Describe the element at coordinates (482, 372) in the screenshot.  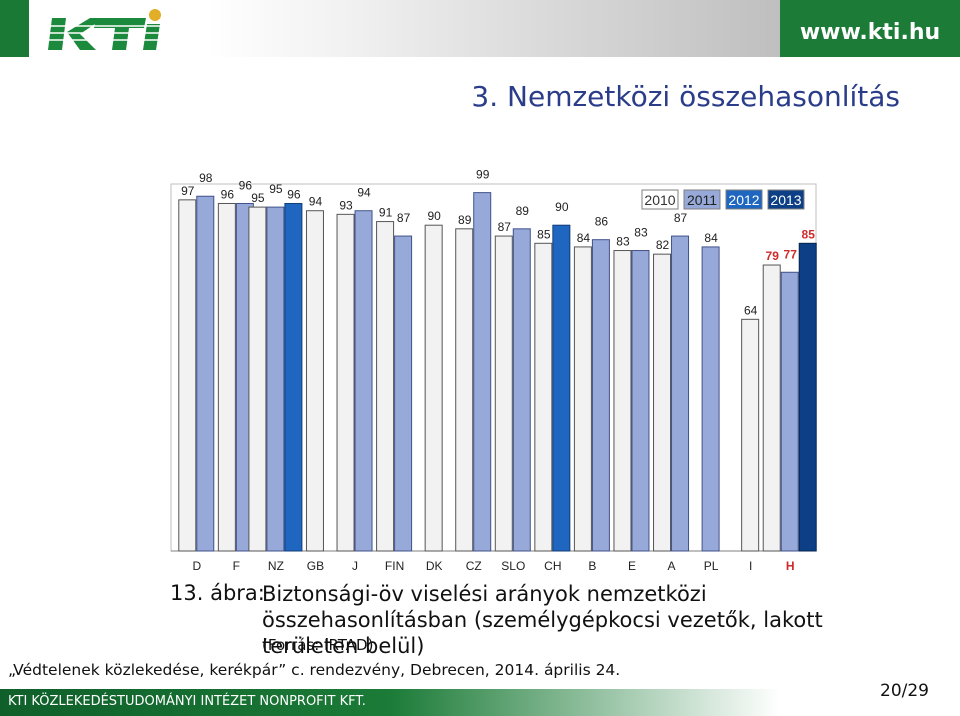
I see `bar-cz-2011` at that location.